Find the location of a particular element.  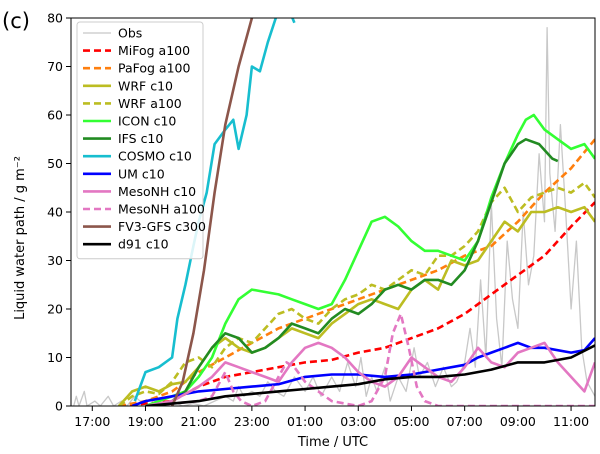

x-tick-label: 23:00 is located at coordinates (252, 421).